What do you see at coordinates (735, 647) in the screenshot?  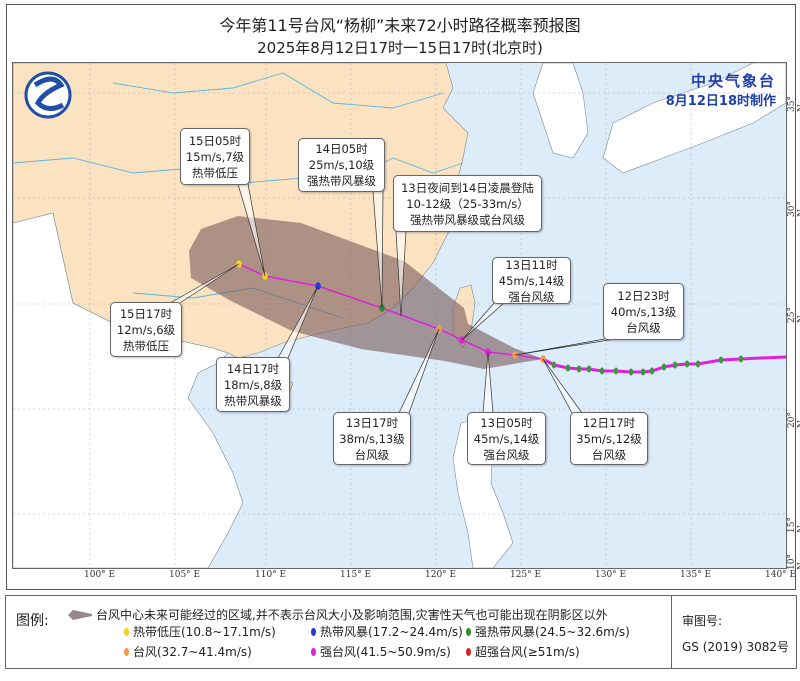 I see `approval-number: GS (2019) 3082号` at bounding box center [735, 647].